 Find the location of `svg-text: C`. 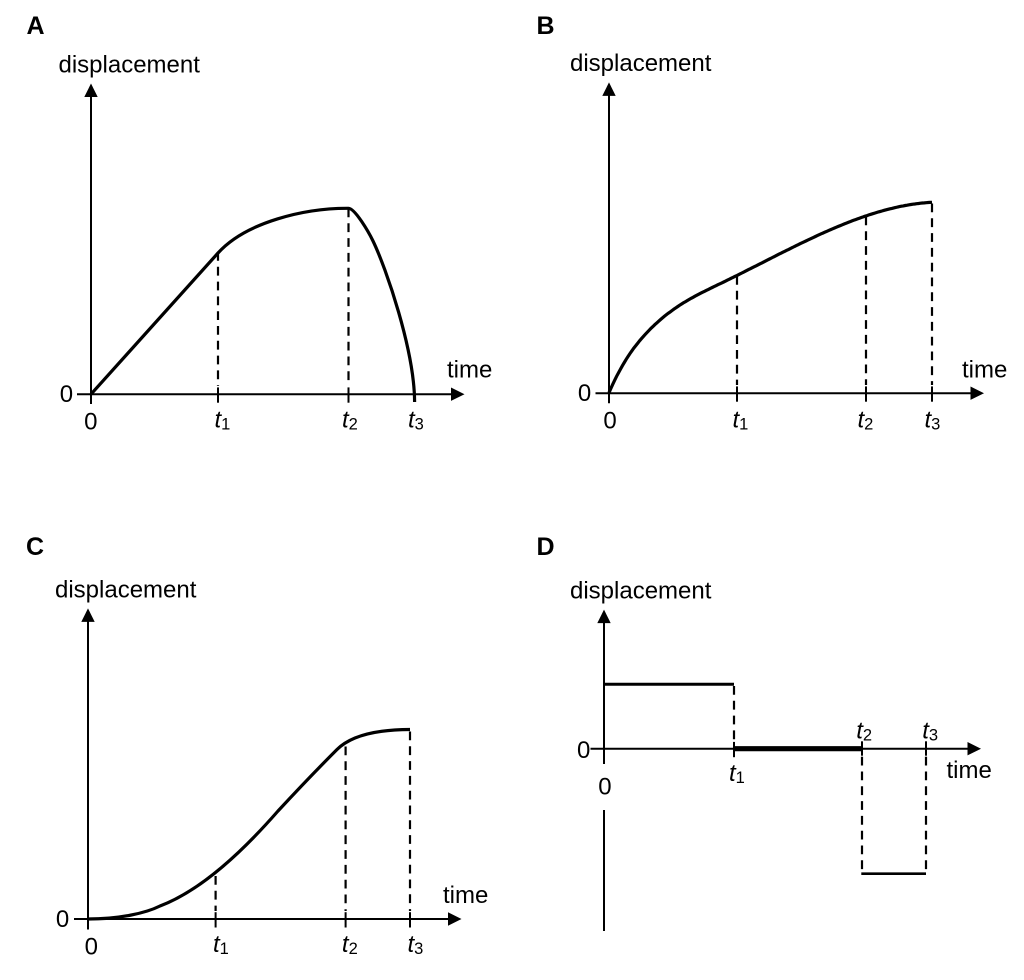

svg-text: C is located at coordinates (35, 547).